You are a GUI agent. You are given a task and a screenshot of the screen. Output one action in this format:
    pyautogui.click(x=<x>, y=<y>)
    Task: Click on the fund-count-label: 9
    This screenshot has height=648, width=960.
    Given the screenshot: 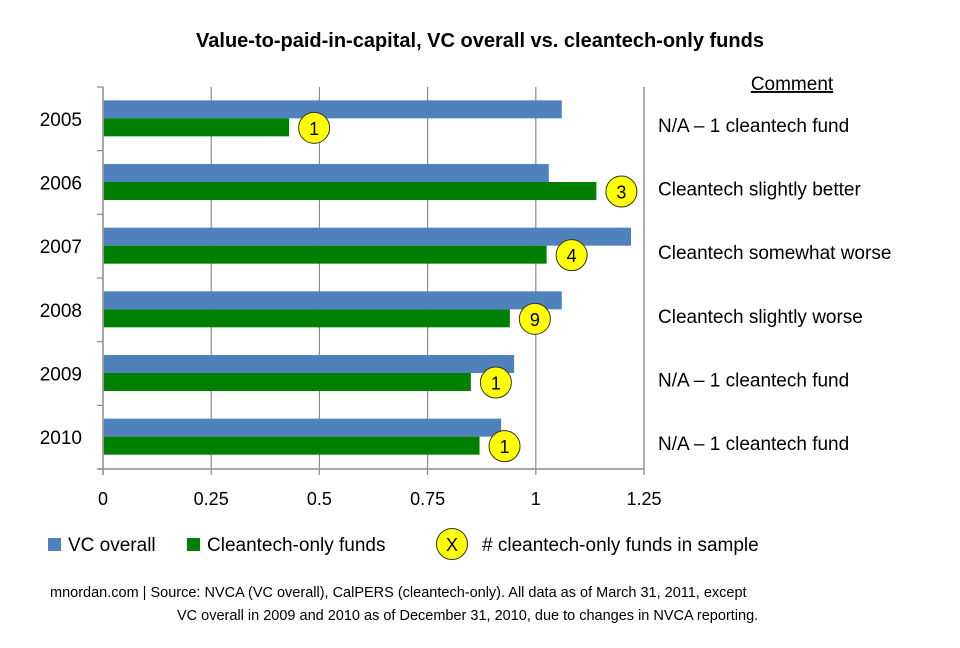 What is the action you would take?
    pyautogui.click(x=535, y=320)
    